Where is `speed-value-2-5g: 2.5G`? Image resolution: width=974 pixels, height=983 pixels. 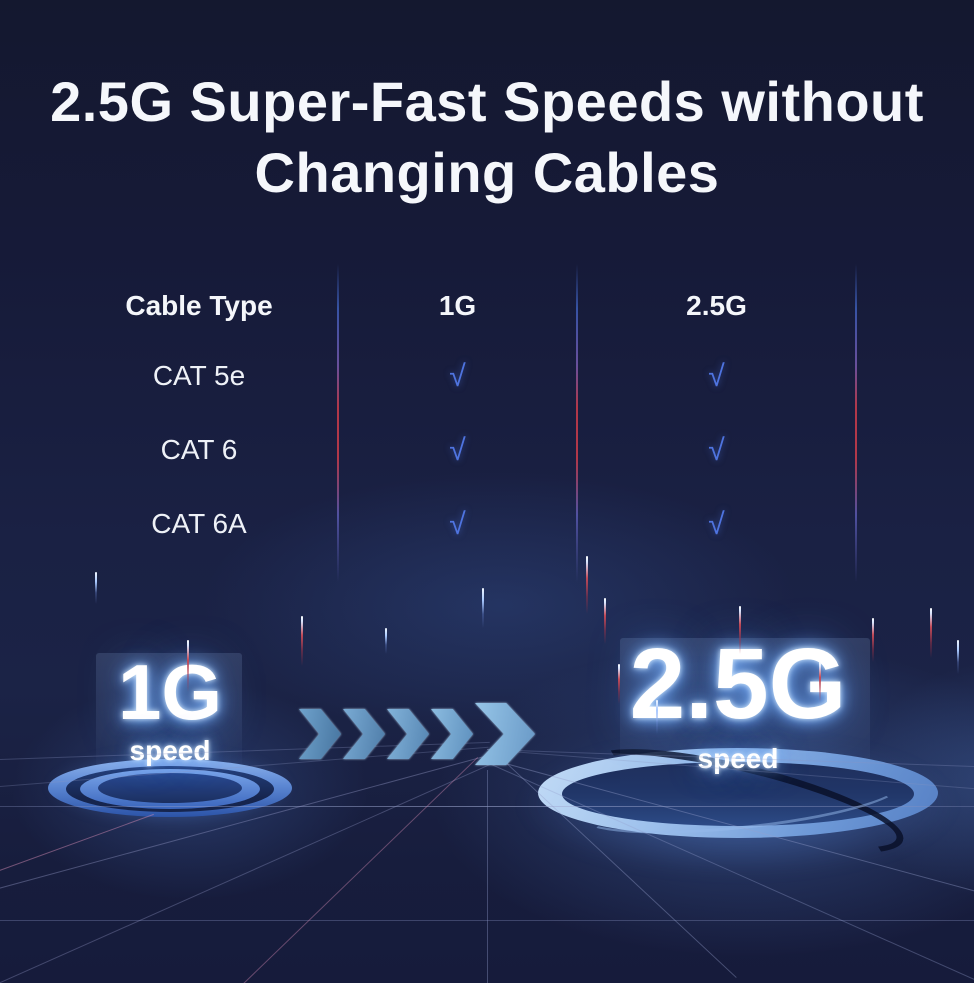 speed-value-2-5g: 2.5G is located at coordinates (738, 684).